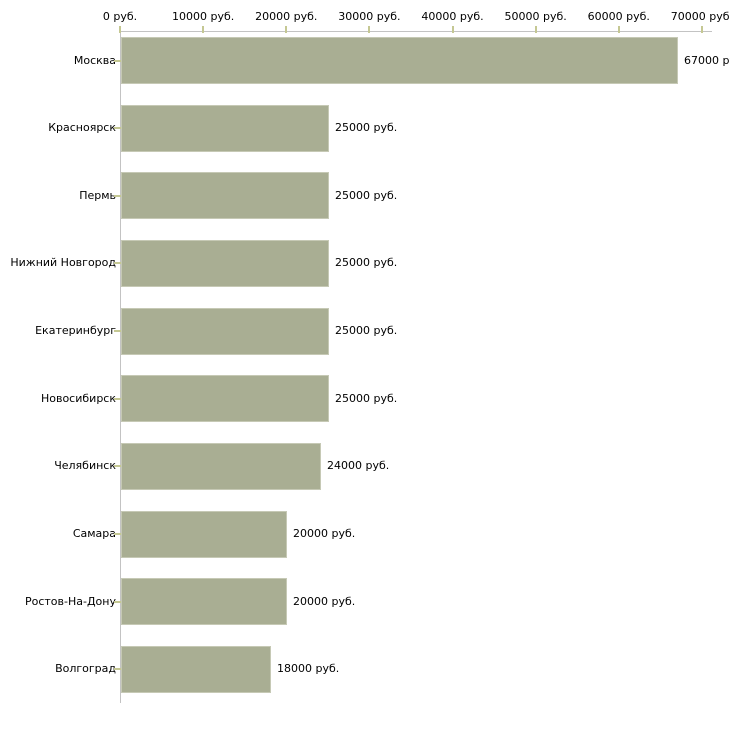 The width and height of the screenshot is (730, 730). Describe the element at coordinates (308, 669) in the screenshot. I see `value-label: 18000 руб.` at that location.